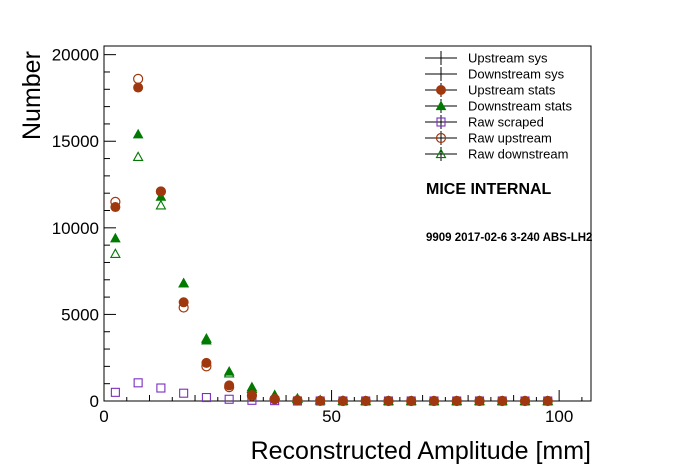 This screenshot has width=696, height=472. I want to click on legend-label-downstream-stats: Downstream stats, so click(520, 106).